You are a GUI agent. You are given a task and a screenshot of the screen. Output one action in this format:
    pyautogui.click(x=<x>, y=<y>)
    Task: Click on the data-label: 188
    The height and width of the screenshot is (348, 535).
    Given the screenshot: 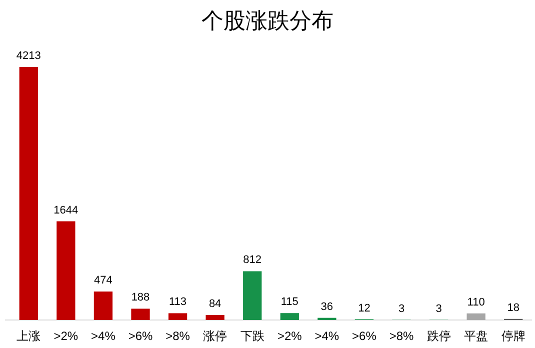 What is the action you would take?
    pyautogui.click(x=140, y=298)
    